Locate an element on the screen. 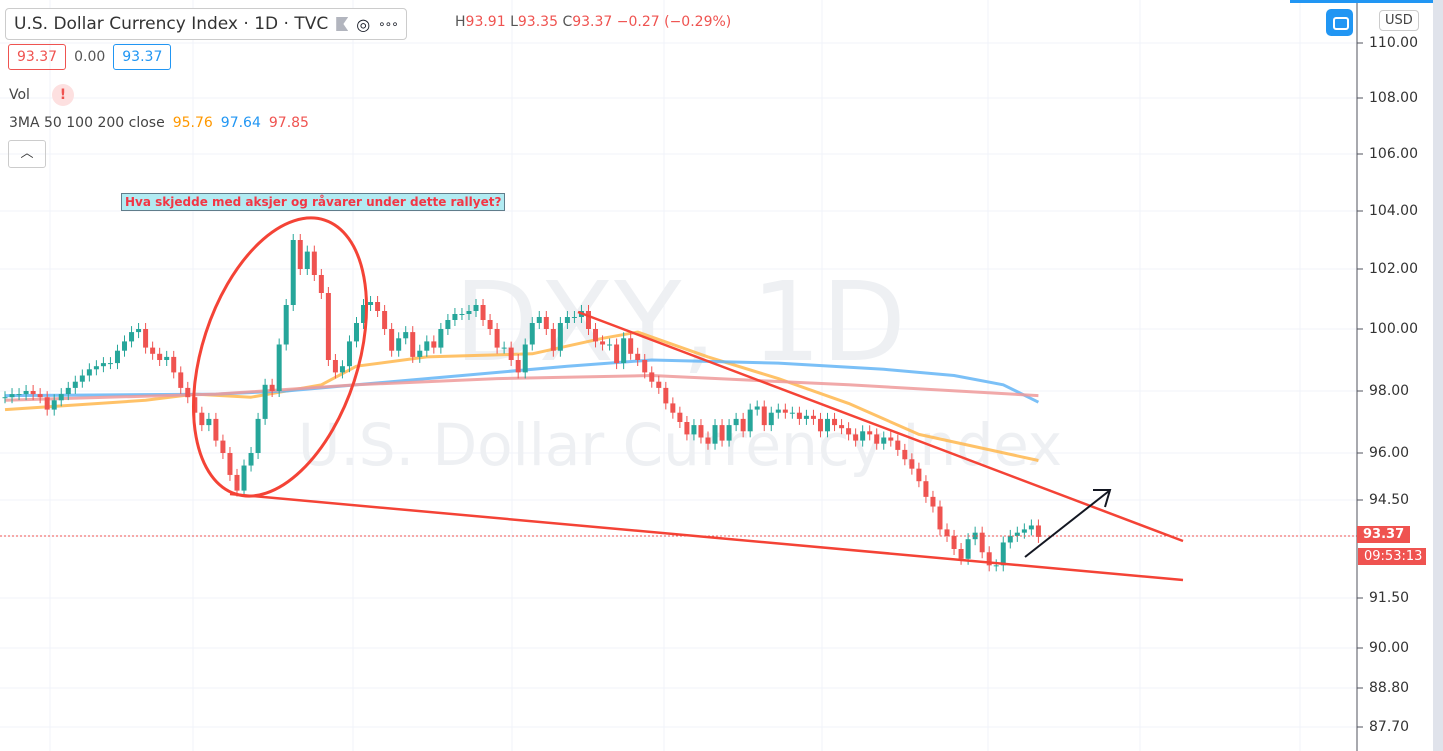 Image resolution: width=1443 pixels, height=751 pixels. spread: 0.00 is located at coordinates (90, 57).